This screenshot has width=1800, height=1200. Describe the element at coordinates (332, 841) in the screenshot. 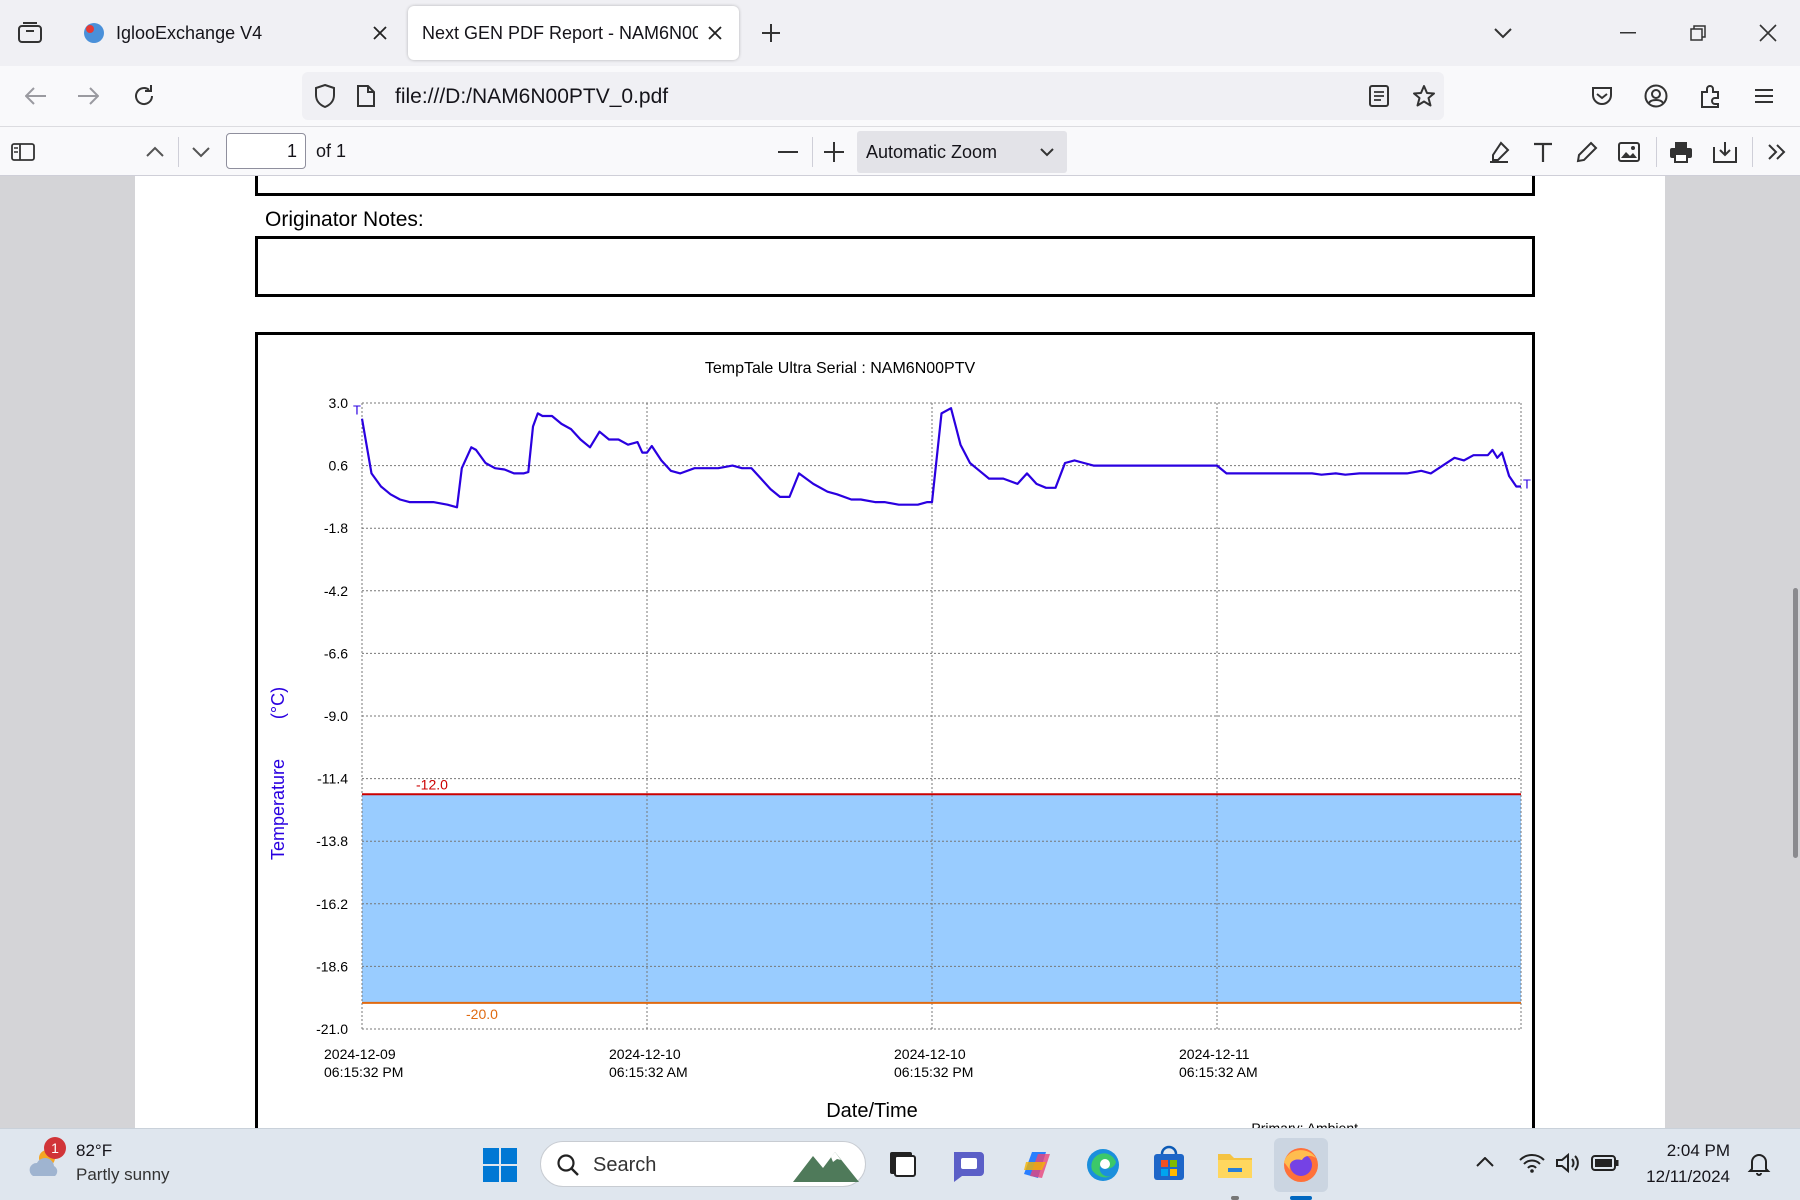

I see `y-tick-label: -13.8` at that location.